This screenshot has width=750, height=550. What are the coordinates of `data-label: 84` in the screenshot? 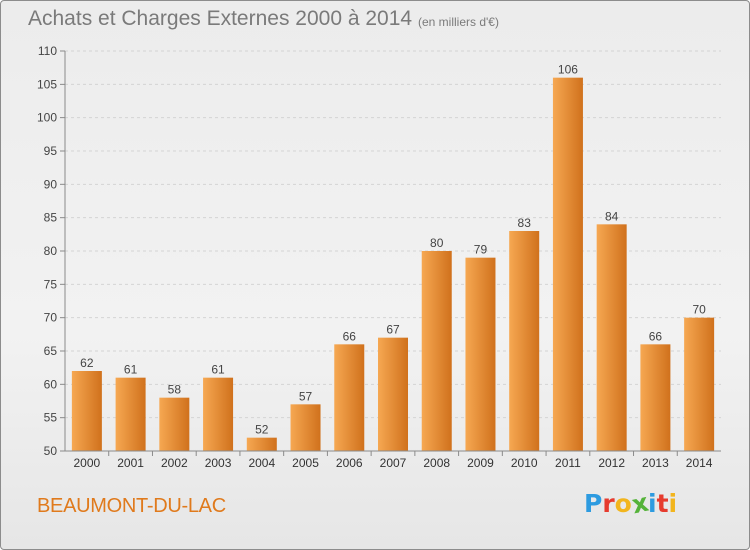 It's located at (612, 216).